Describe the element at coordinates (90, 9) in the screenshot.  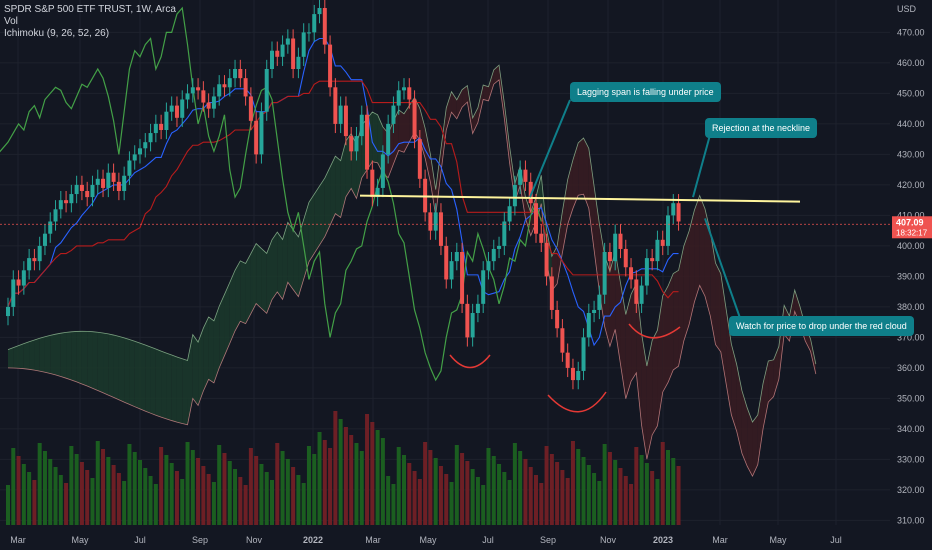
I see `symbol-title: SPDR S&P 500 ETF TRUST, 1W, Arca` at that location.